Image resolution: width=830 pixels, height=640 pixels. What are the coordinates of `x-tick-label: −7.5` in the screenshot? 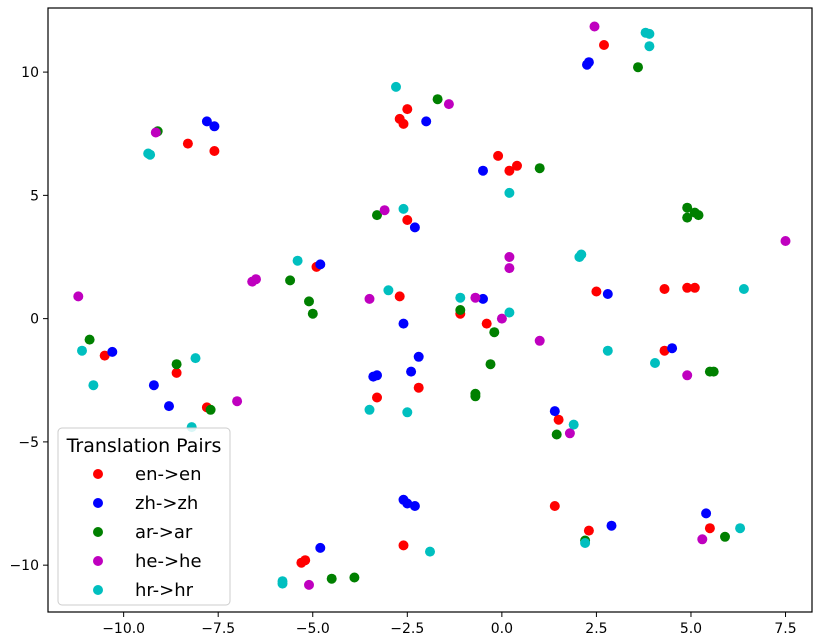 It's located at (218, 629).